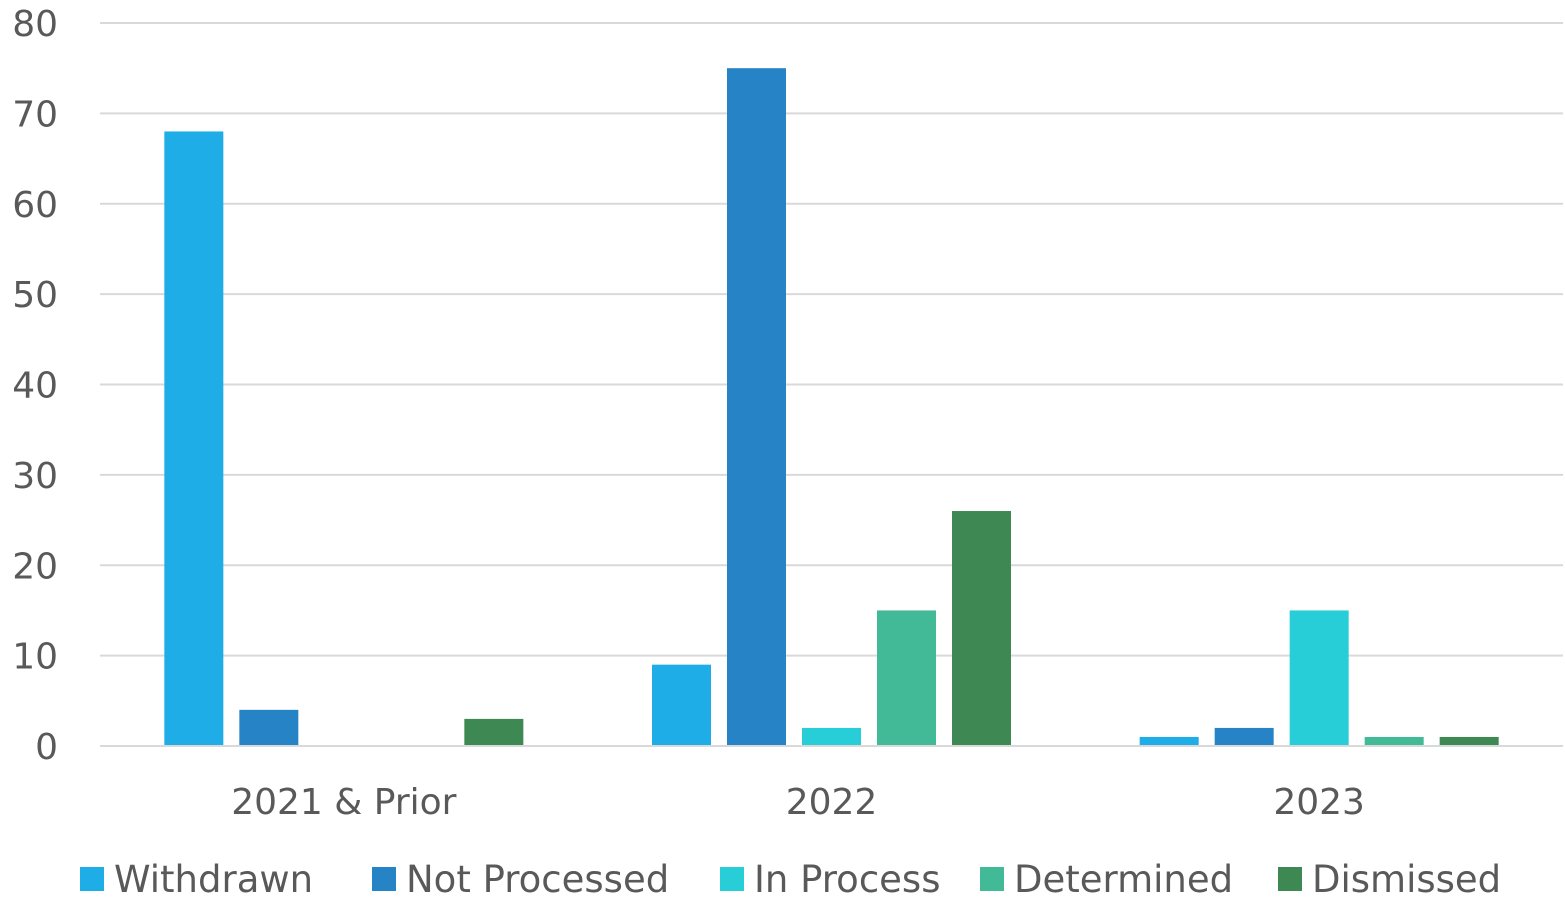 The image size is (1565, 904). What do you see at coordinates (1406, 879) in the screenshot?
I see `legend-label: Dismissed` at bounding box center [1406, 879].